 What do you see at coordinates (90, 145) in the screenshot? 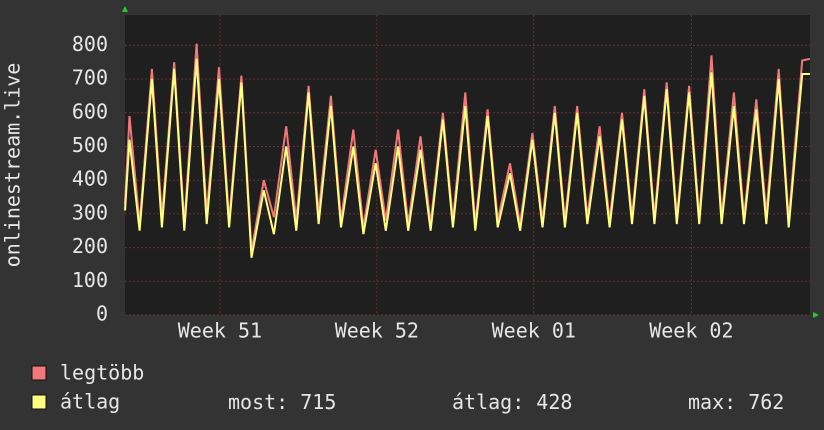
I see `y-tick-label: 500` at bounding box center [90, 145].